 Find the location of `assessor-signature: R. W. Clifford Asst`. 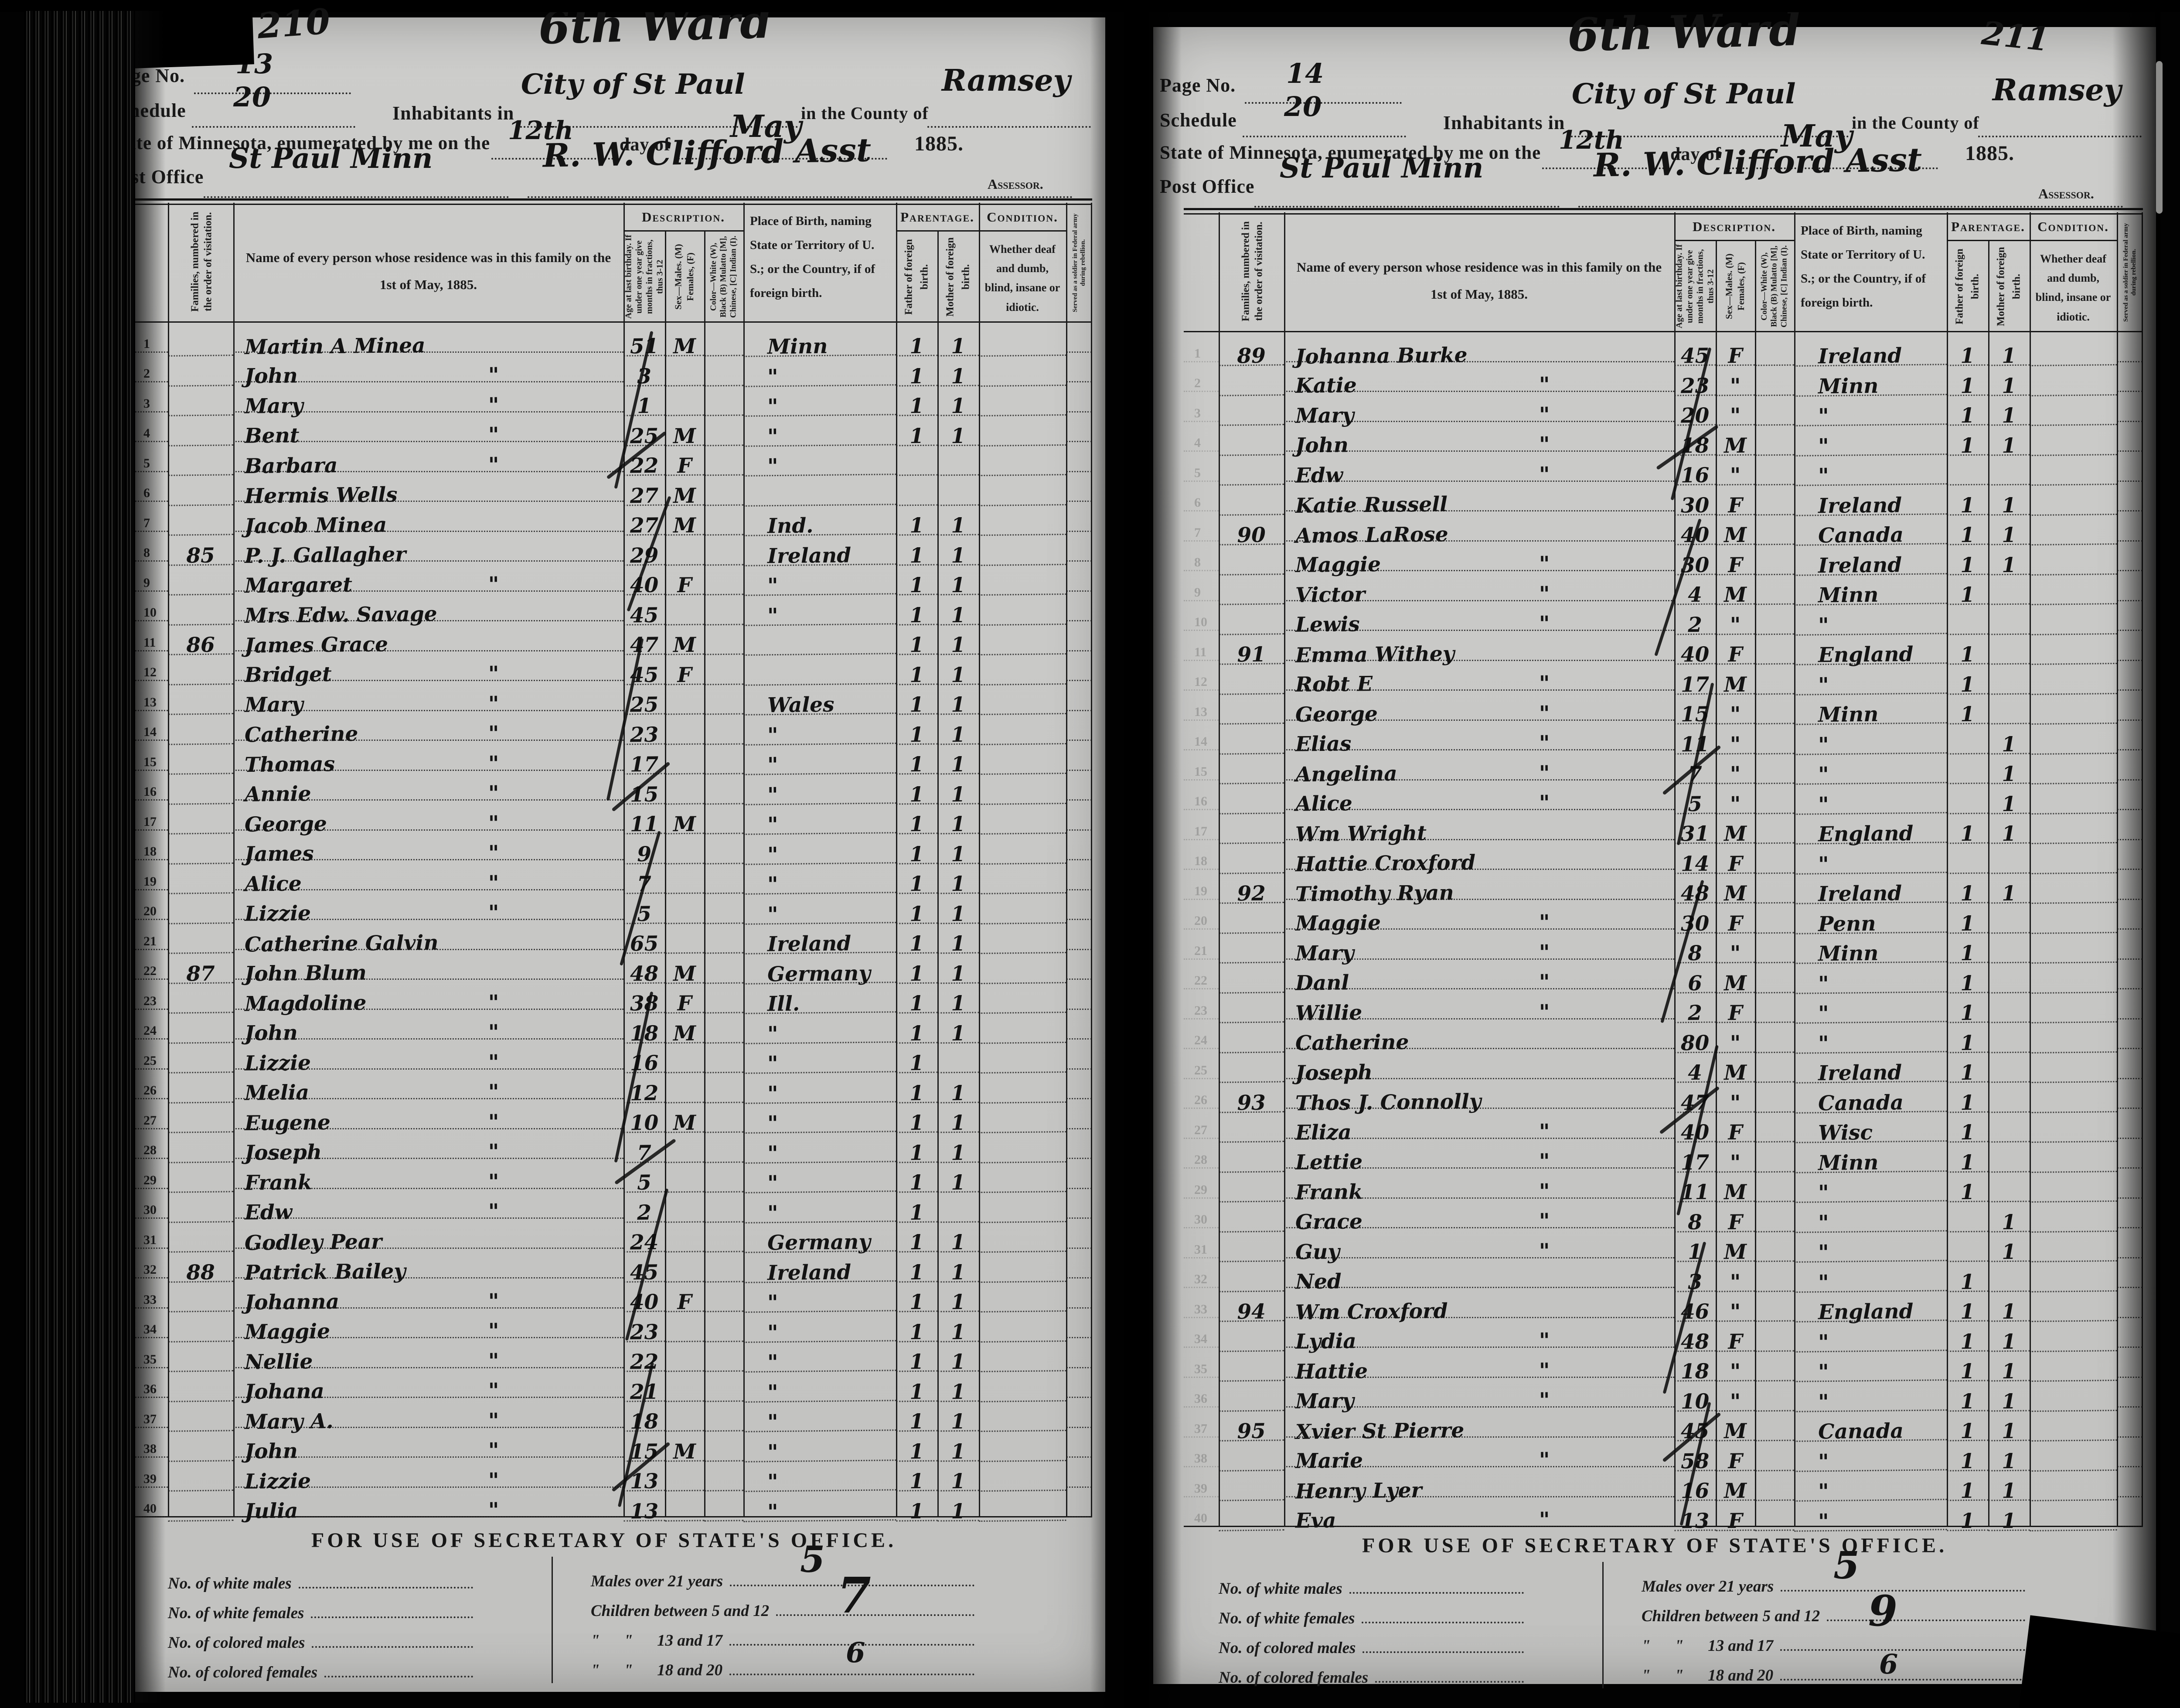

assessor-signature: R. W. Clifford Asst is located at coordinates (707, 153).